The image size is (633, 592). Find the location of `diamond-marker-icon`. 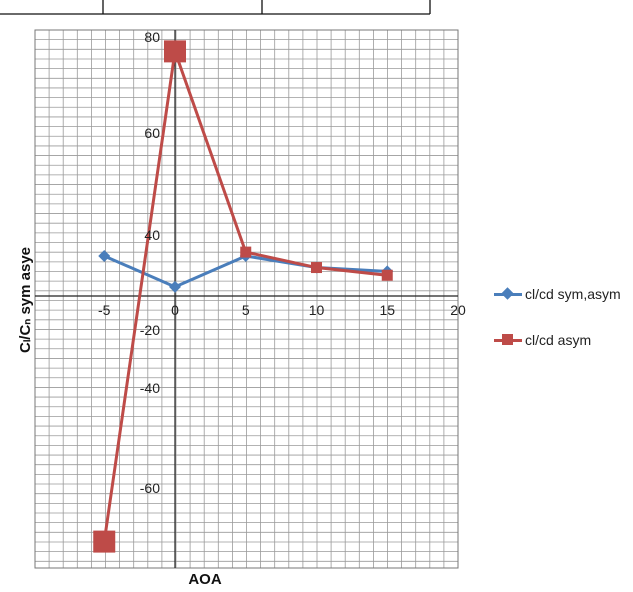

diamond-marker-icon is located at coordinates (508, 294).